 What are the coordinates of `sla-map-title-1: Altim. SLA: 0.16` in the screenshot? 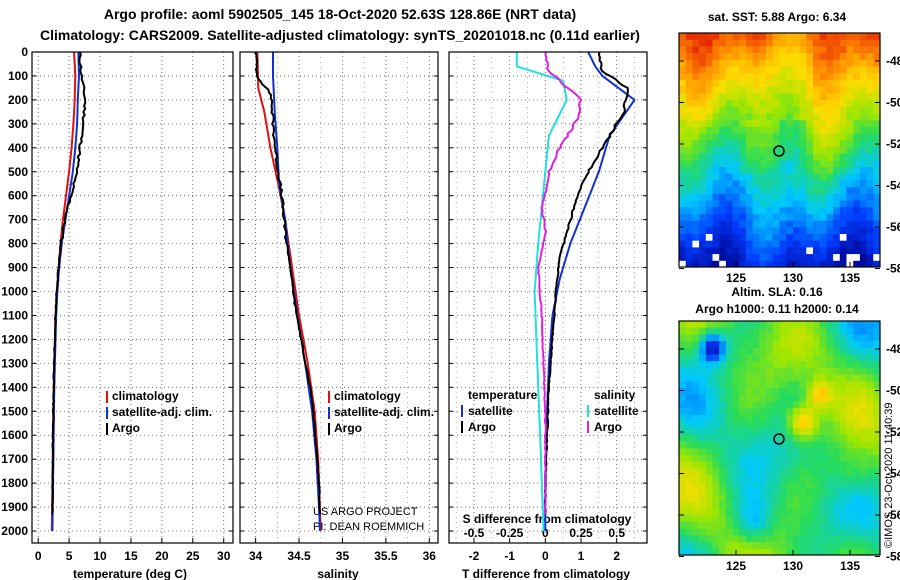 It's located at (777, 292).